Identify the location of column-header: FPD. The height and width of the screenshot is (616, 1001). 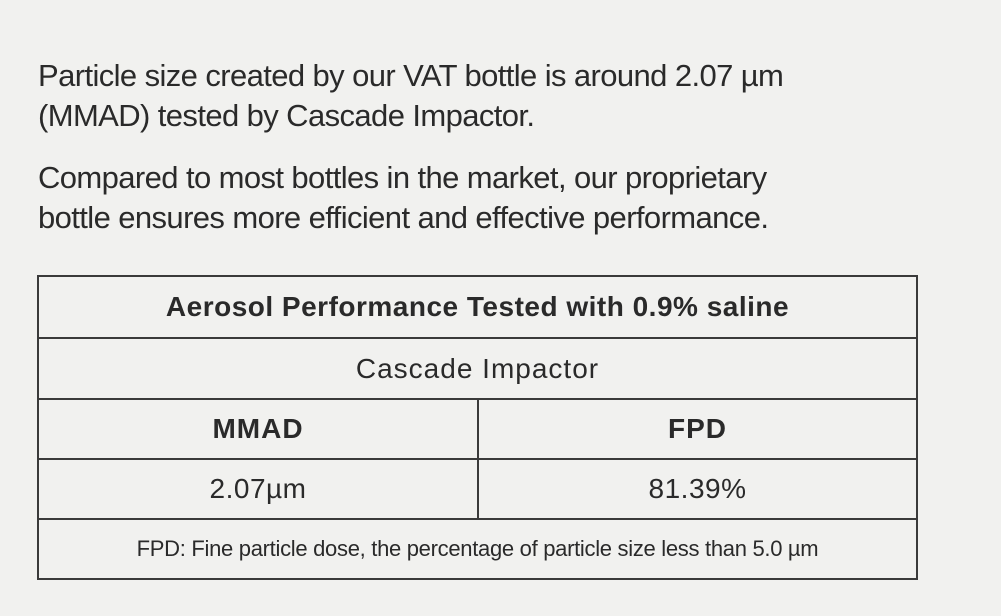
(697, 429).